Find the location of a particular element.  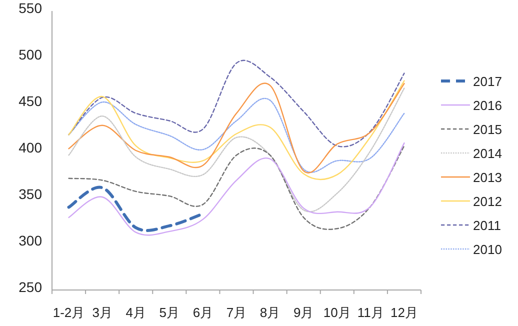

y-tick-label: 450 is located at coordinates (30, 101).